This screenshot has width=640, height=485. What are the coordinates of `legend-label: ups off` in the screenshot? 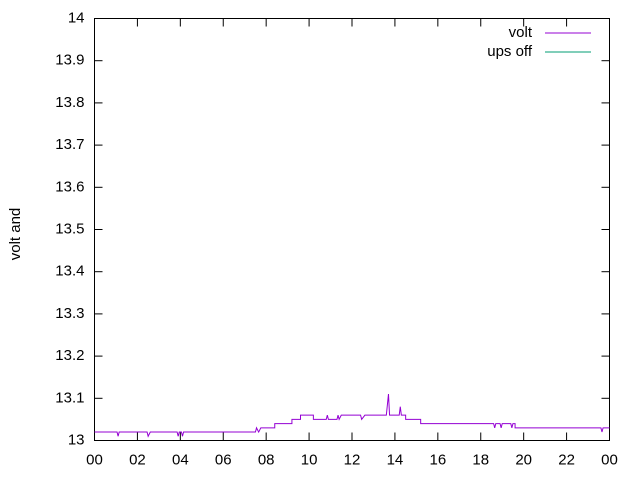 It's located at (510, 51).